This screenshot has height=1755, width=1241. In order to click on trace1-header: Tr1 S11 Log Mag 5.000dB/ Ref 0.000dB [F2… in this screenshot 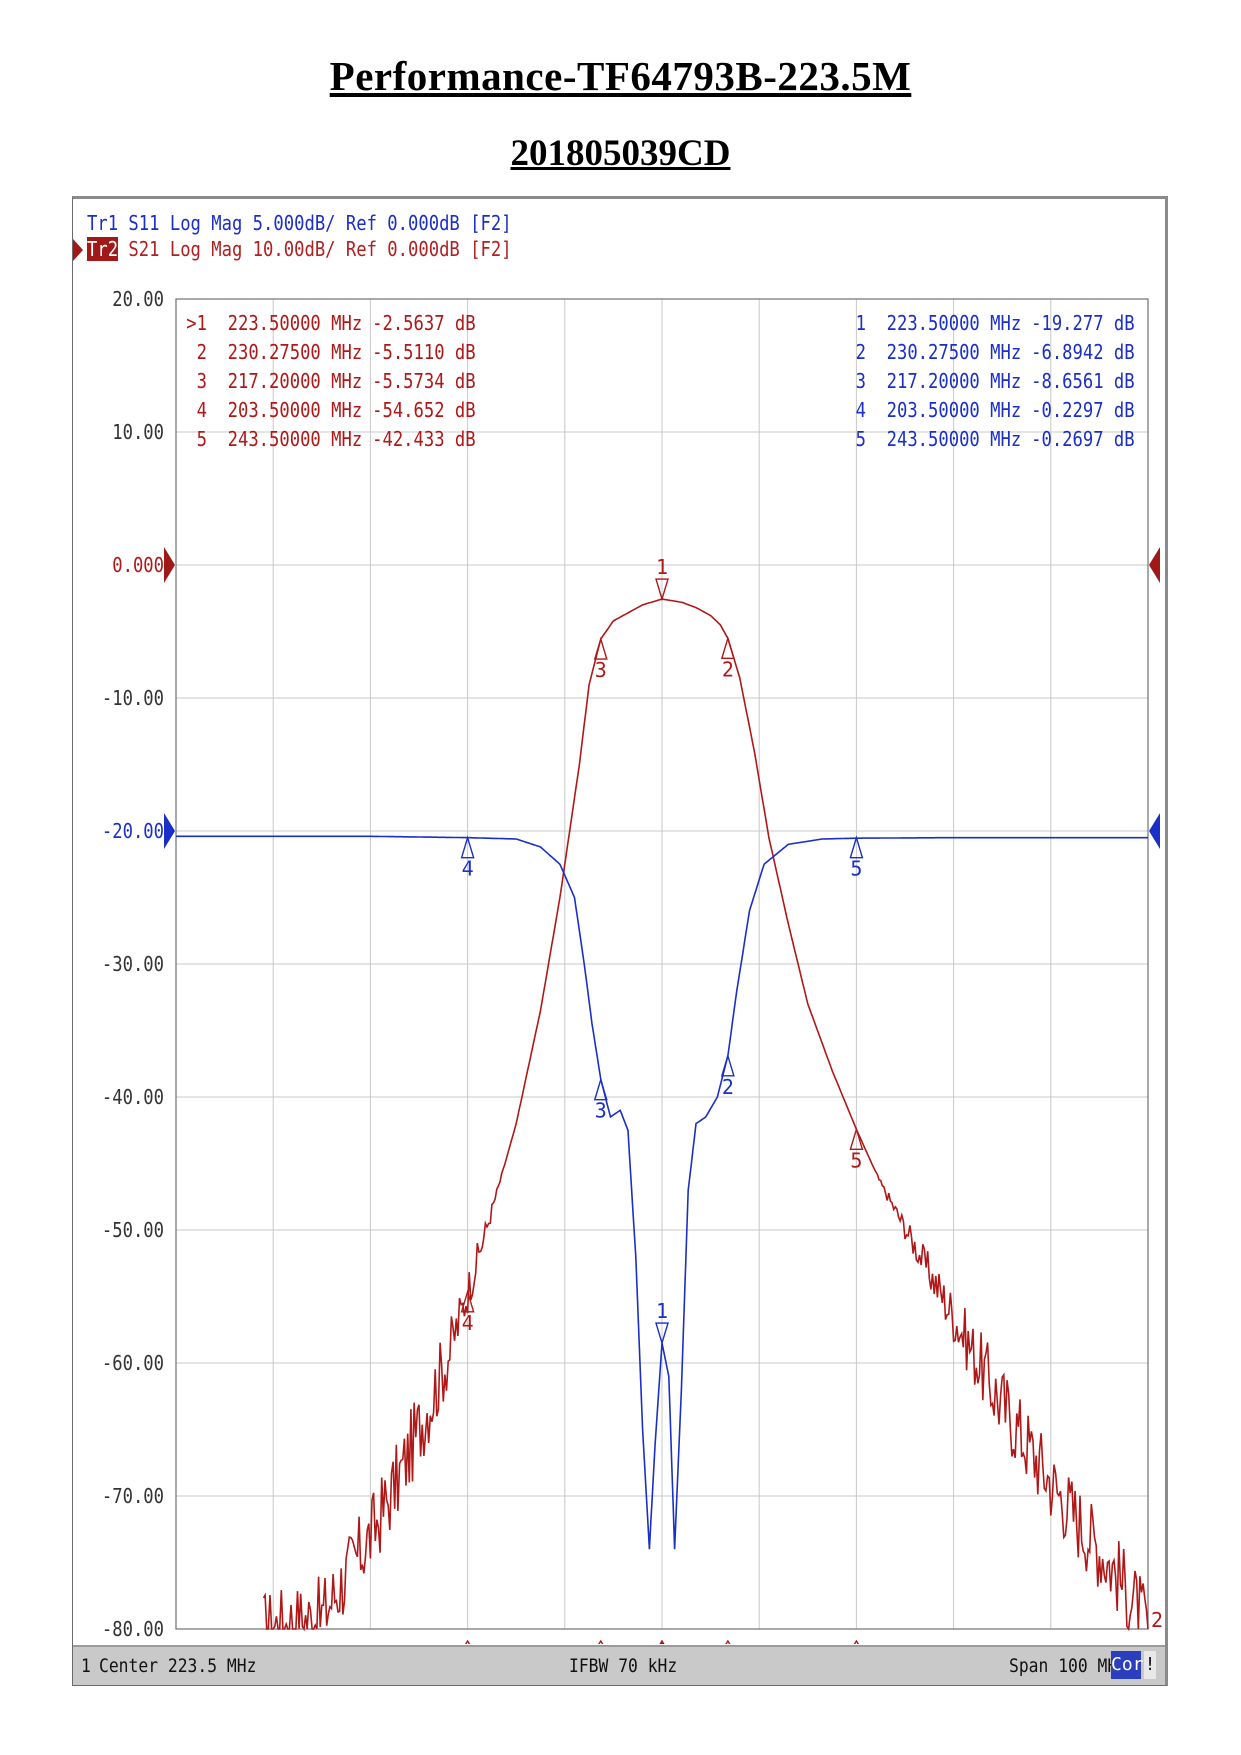, I will do `click(299, 223)`.